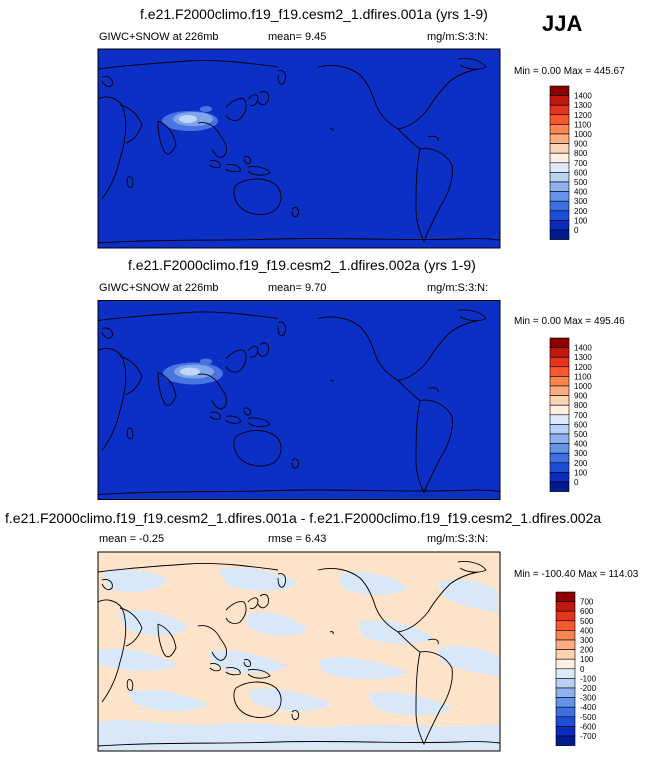  What do you see at coordinates (588, 707) in the screenshot?
I see `colorbar-tick-label: -400` at bounding box center [588, 707].